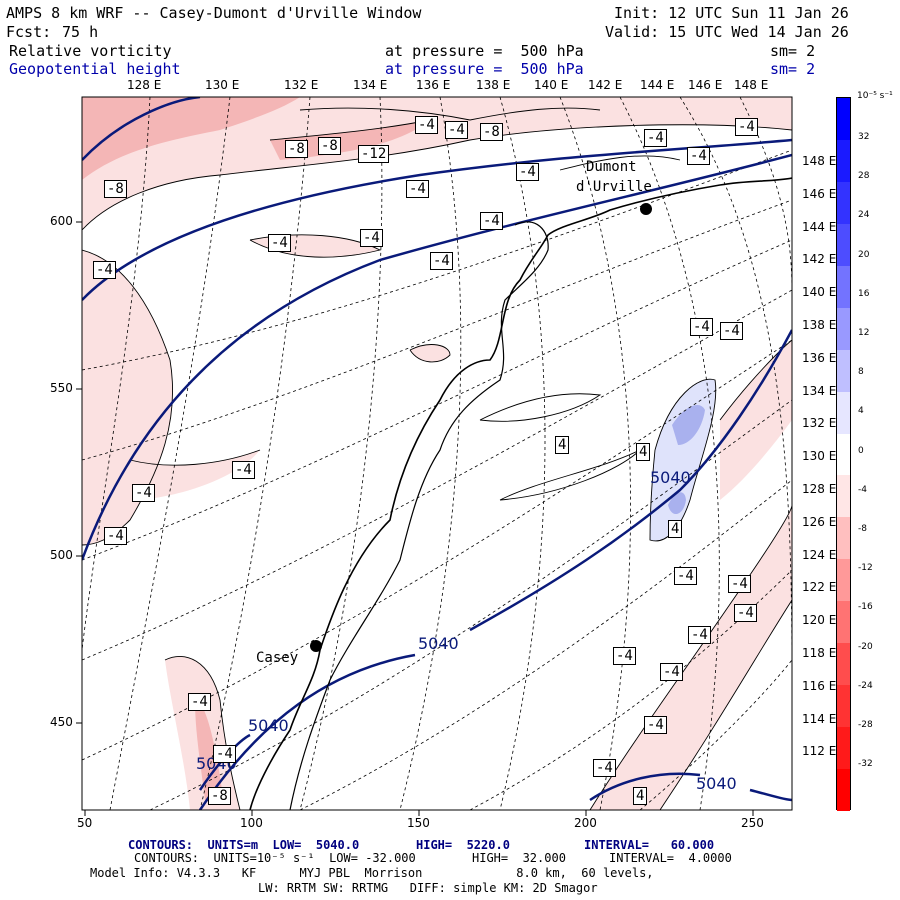 Image resolution: width=900 pixels, height=900 pixels. Describe the element at coordinates (861, 450) in the screenshot. I see `colorbar-label: 0` at that location.